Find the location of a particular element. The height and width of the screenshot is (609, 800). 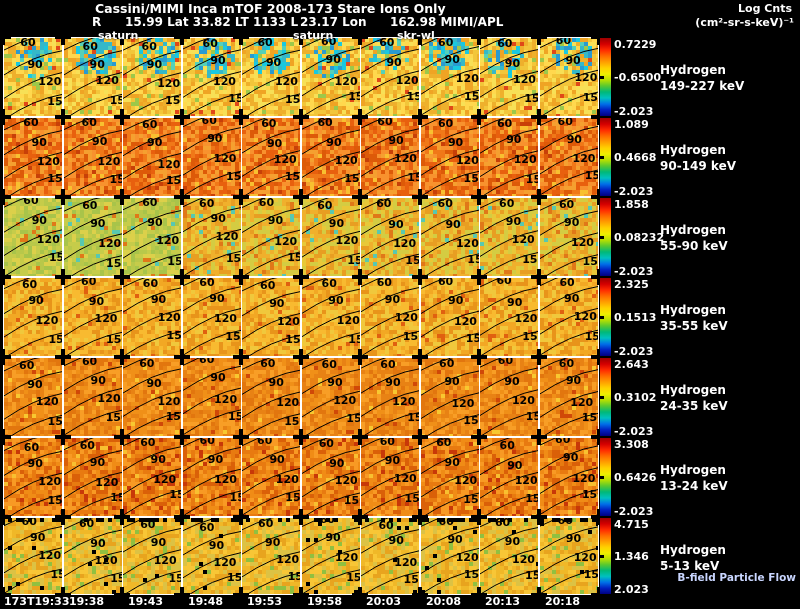

colorbar-row5 is located at coordinates (605, 397).